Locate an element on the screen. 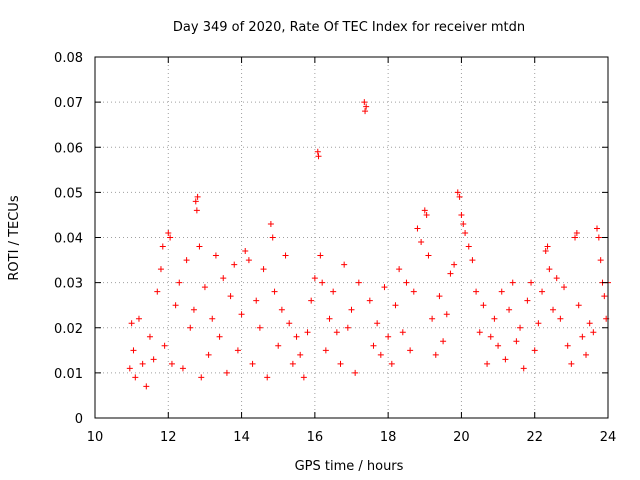 The height and width of the screenshot is (480, 640). x-tick-label: 22 is located at coordinates (534, 437).